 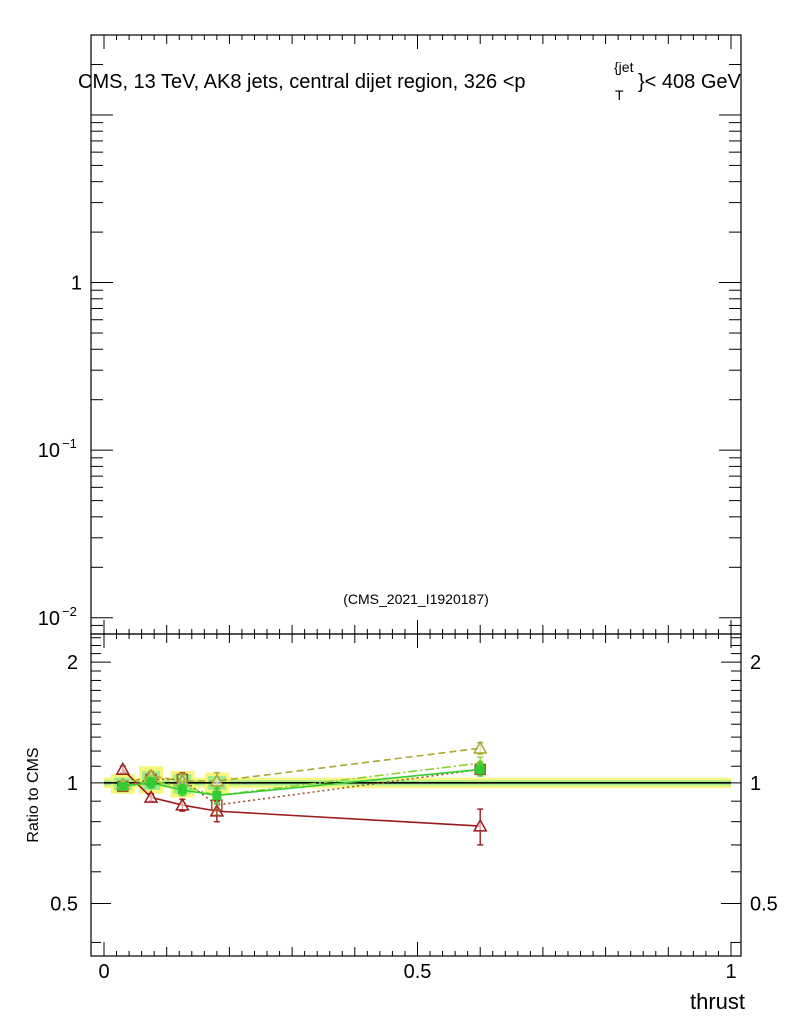 I want to click on chart-title-subscript: T, so click(x=619, y=95).